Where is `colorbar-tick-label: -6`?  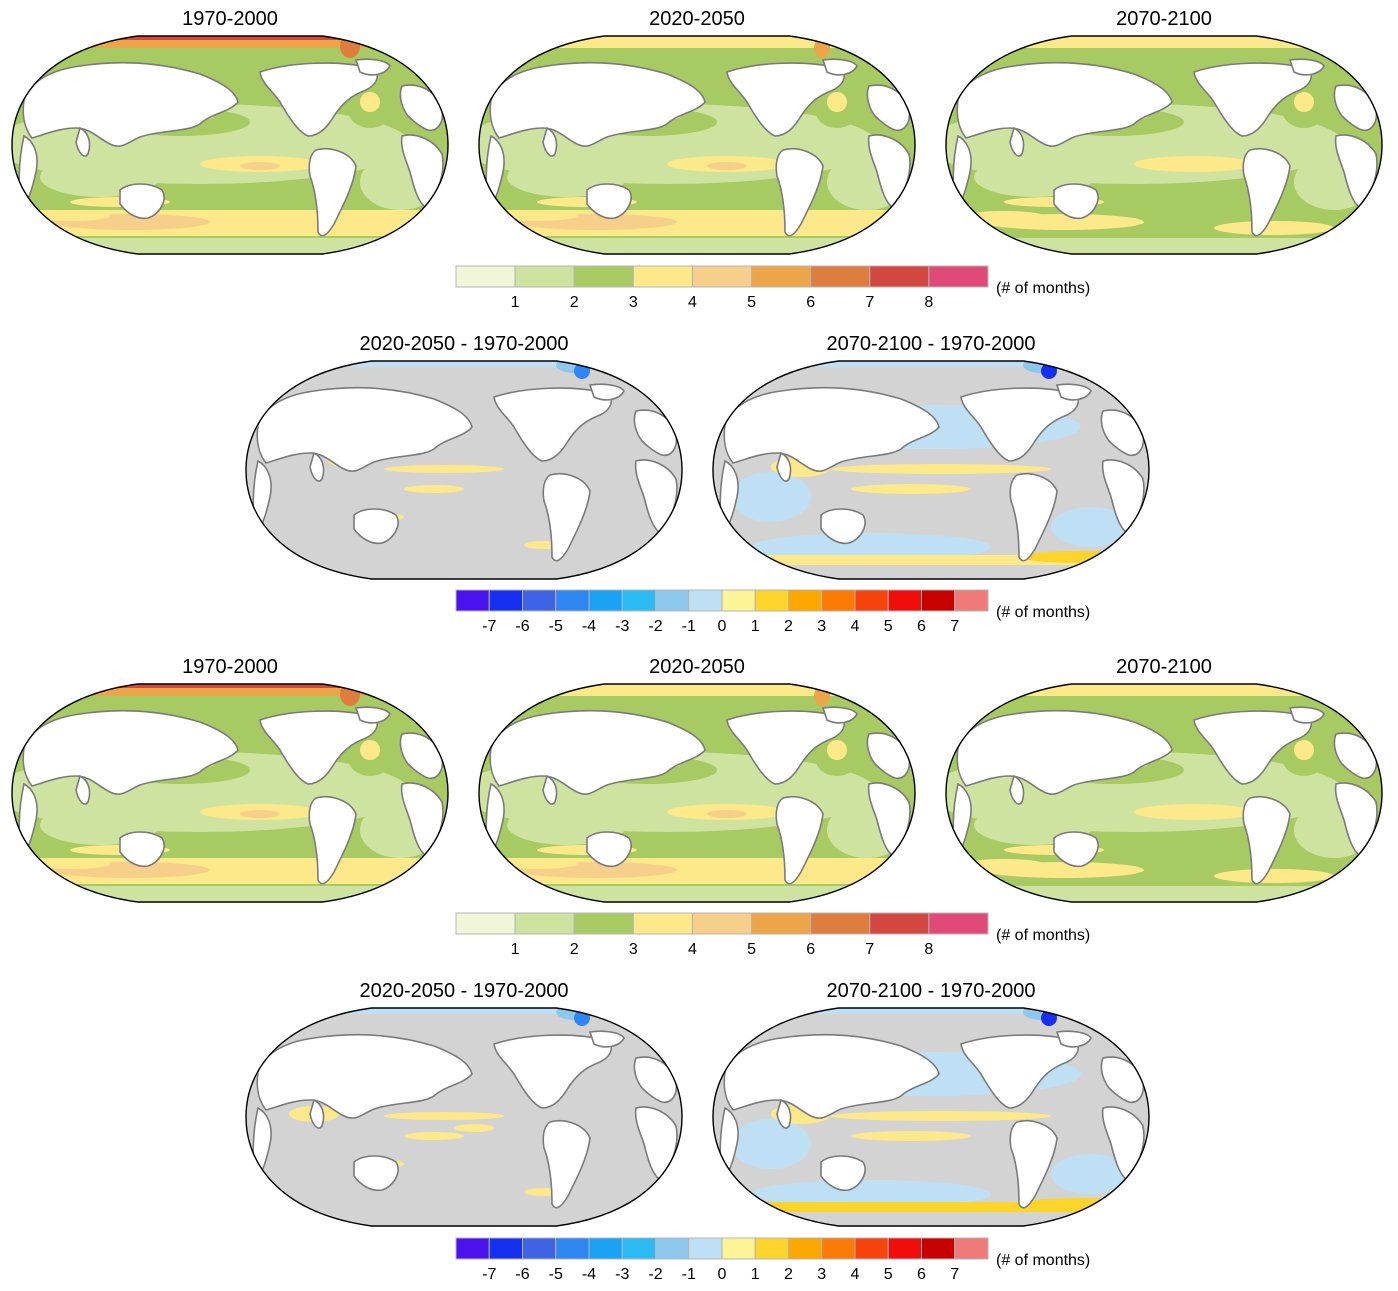 colorbar-tick-label: -6 is located at coordinates (522, 1274).